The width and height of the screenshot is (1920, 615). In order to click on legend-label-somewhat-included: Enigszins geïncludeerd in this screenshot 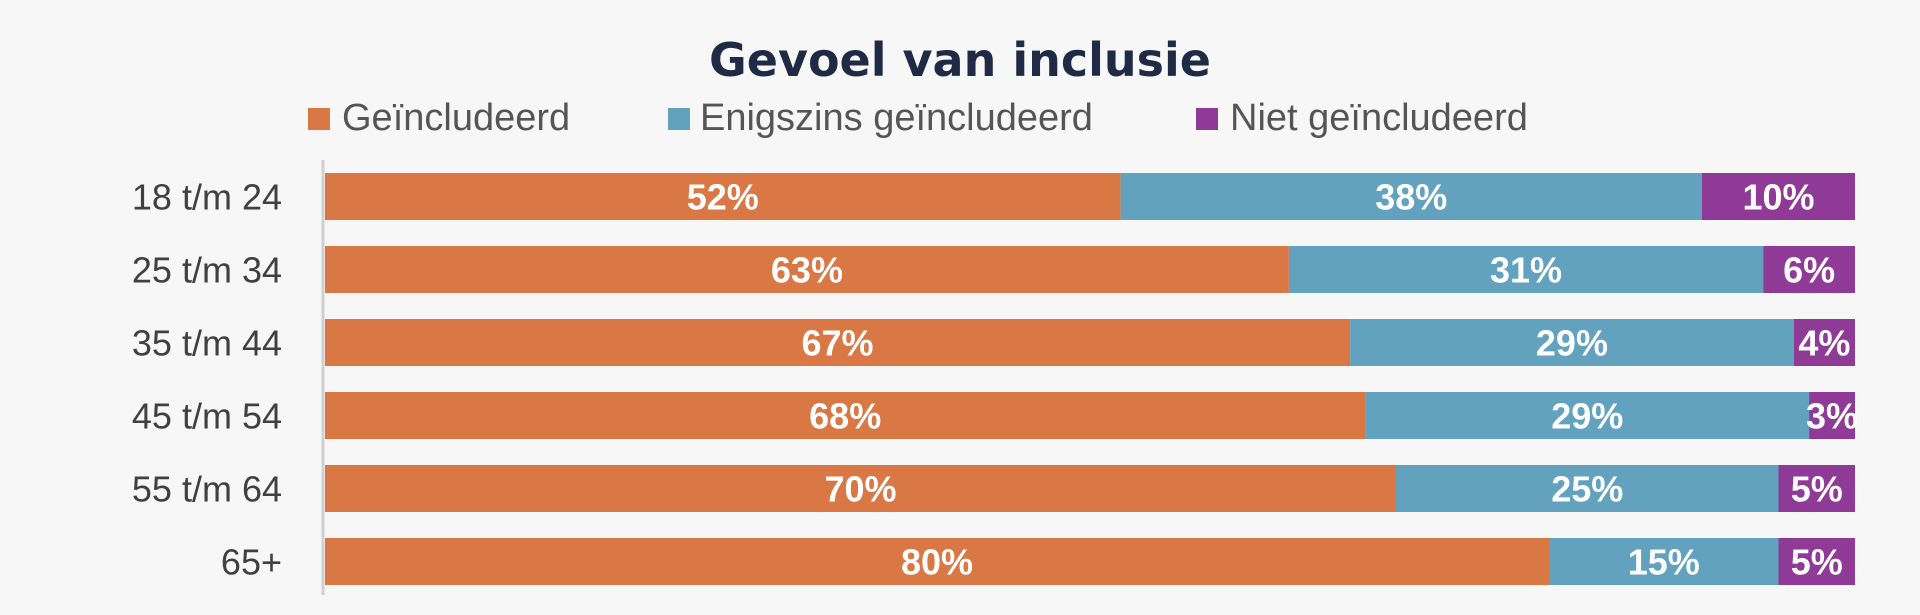, I will do `click(896, 118)`.